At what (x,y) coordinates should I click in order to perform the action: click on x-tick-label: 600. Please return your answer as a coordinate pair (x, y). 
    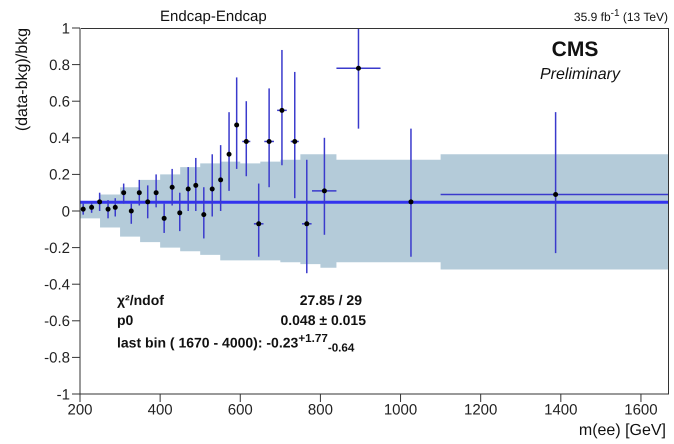
    Looking at the image, I should click on (240, 410).